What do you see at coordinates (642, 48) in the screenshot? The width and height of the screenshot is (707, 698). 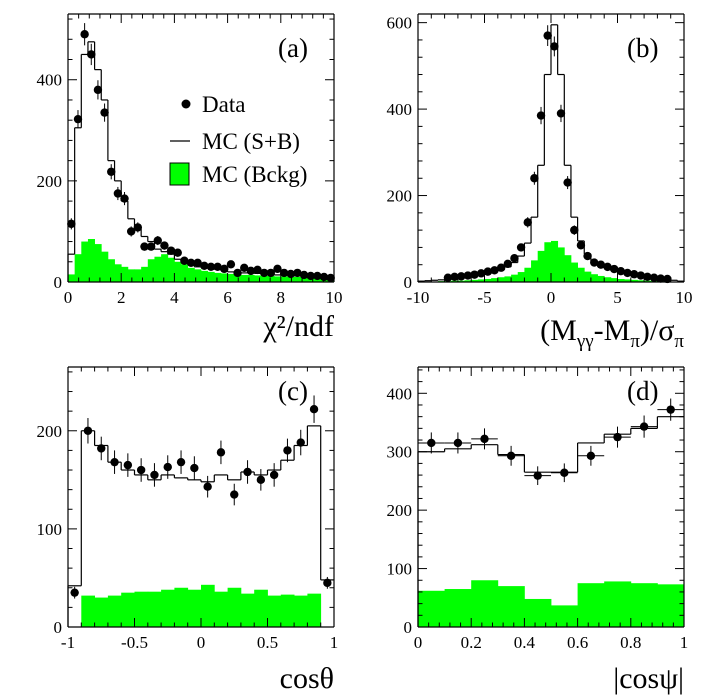 I see `panel-label: (b)` at bounding box center [642, 48].